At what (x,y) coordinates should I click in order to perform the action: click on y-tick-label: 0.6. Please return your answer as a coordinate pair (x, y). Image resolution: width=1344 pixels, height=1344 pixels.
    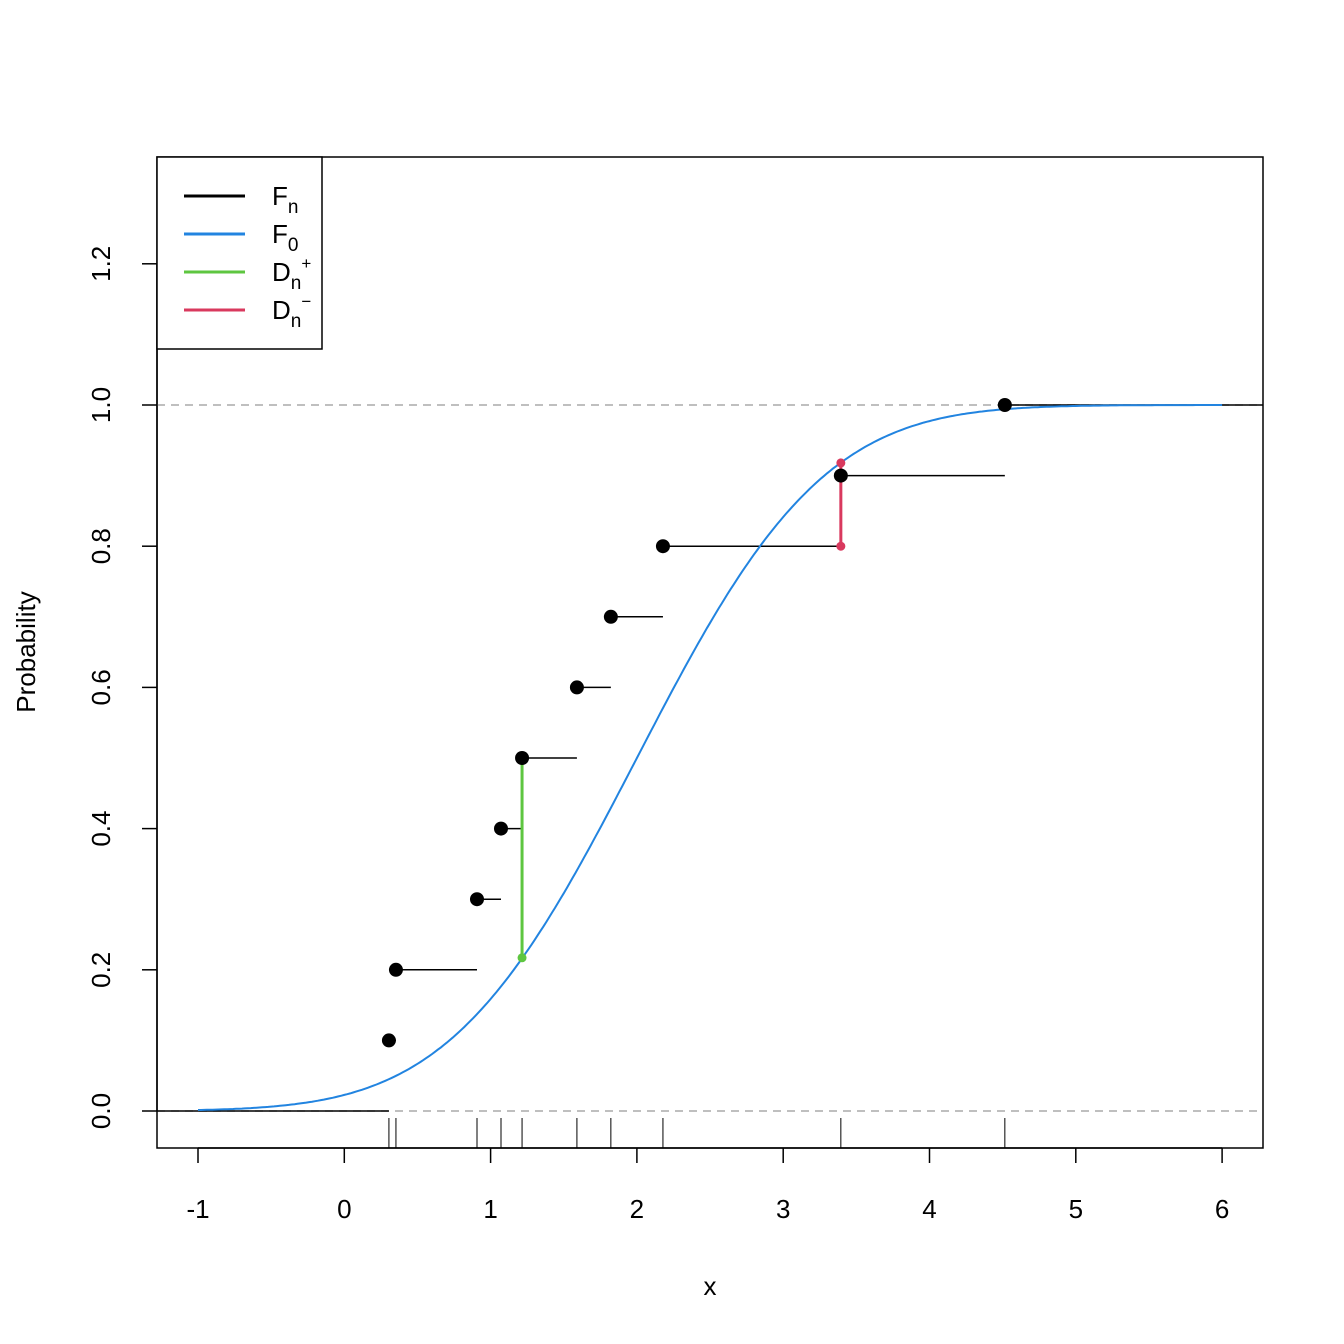
    Looking at the image, I should click on (101, 687).